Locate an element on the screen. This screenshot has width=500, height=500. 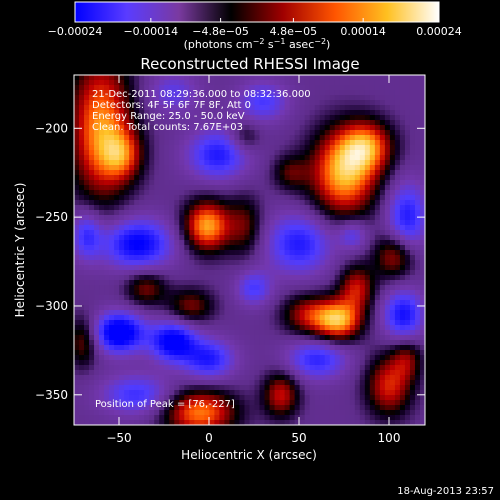
annotation-energy: Energy Range: 25.0 - 50.0 keV is located at coordinates (168, 116).